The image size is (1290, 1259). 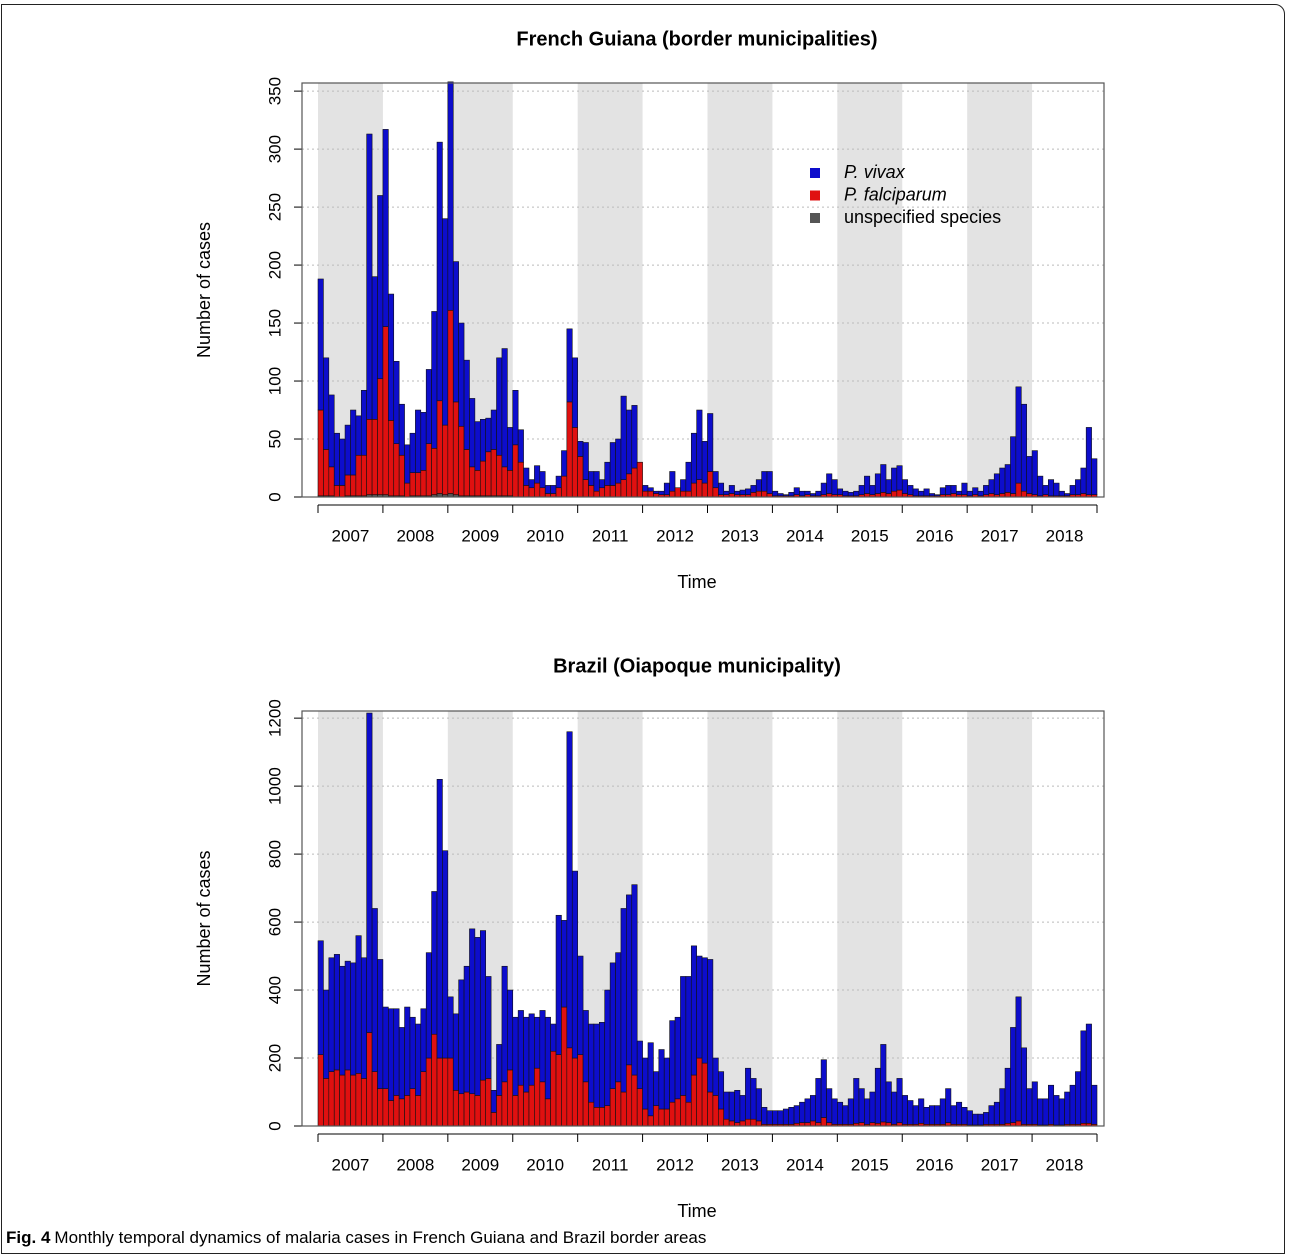 I want to click on x-tick-label: 2013, so click(x=740, y=1164).